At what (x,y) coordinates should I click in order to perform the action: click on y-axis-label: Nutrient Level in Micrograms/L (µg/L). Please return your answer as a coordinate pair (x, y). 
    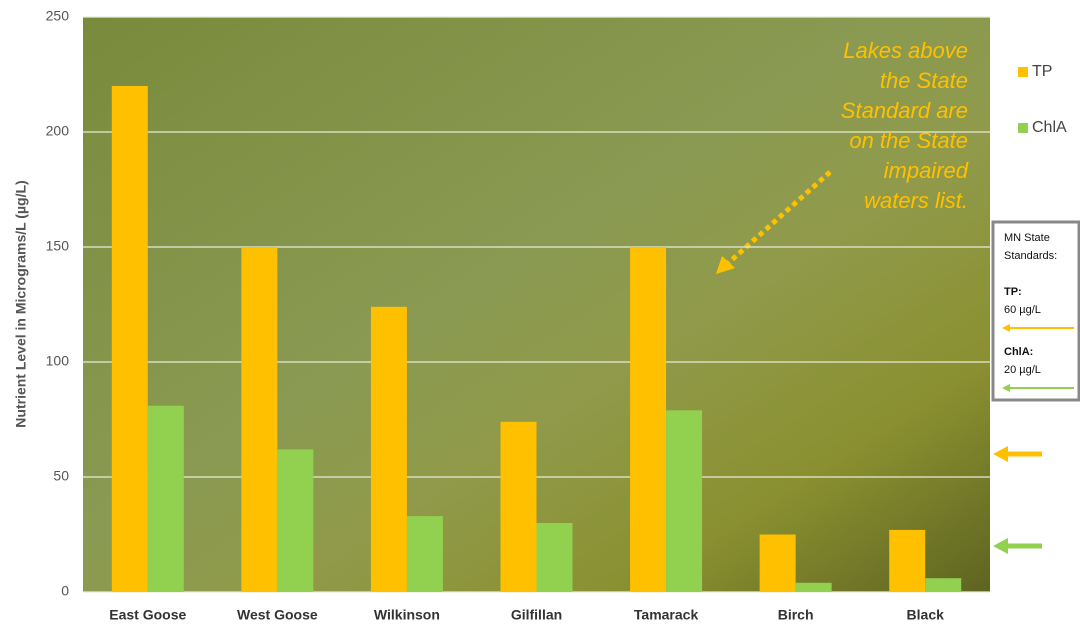
    Looking at the image, I should click on (21, 303).